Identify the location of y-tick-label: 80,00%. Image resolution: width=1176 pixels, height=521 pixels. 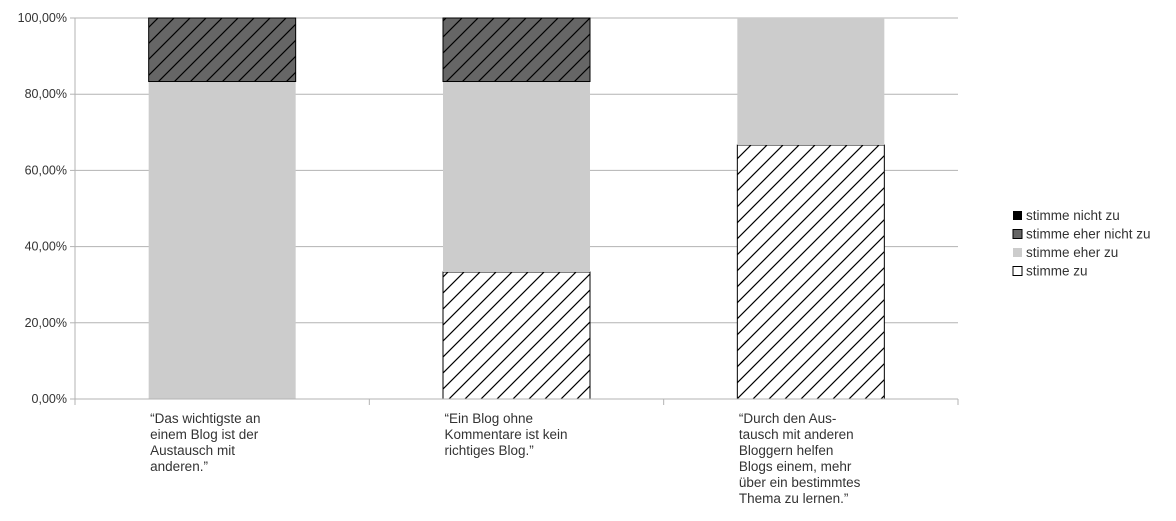
(46, 94).